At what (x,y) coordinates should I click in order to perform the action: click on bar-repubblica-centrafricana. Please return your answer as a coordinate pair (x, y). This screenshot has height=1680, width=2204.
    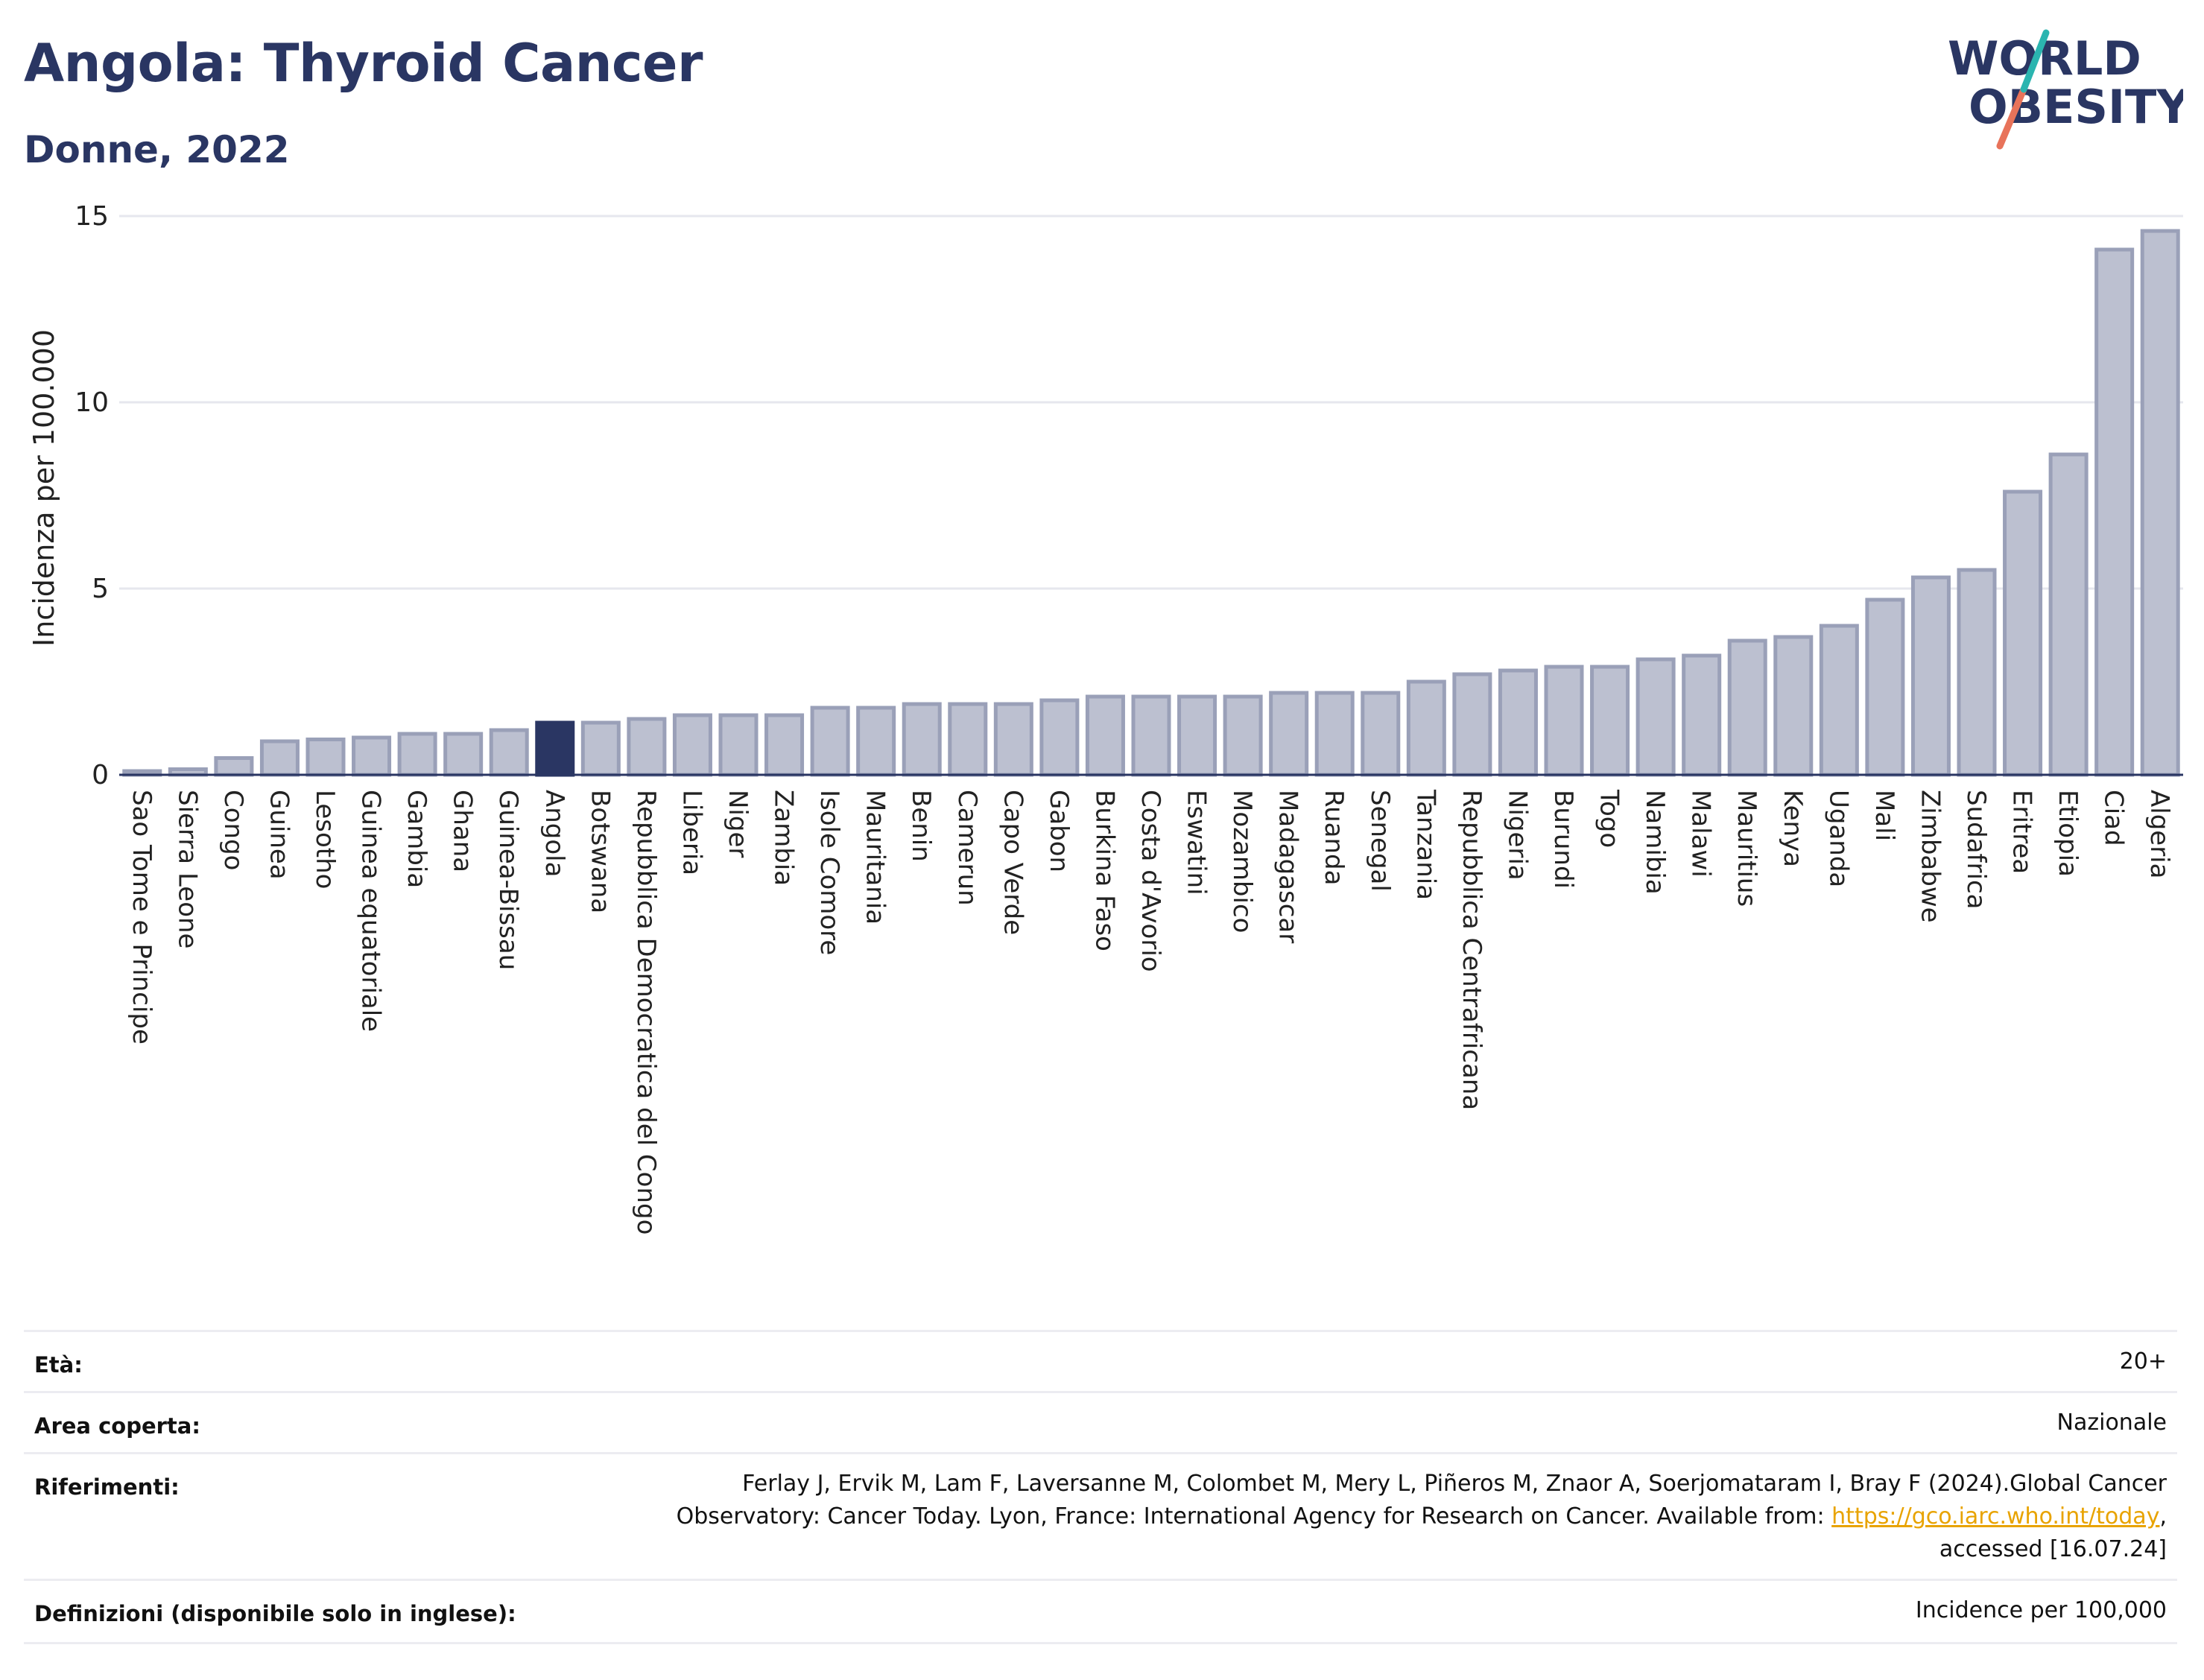
    Looking at the image, I should click on (1472, 724).